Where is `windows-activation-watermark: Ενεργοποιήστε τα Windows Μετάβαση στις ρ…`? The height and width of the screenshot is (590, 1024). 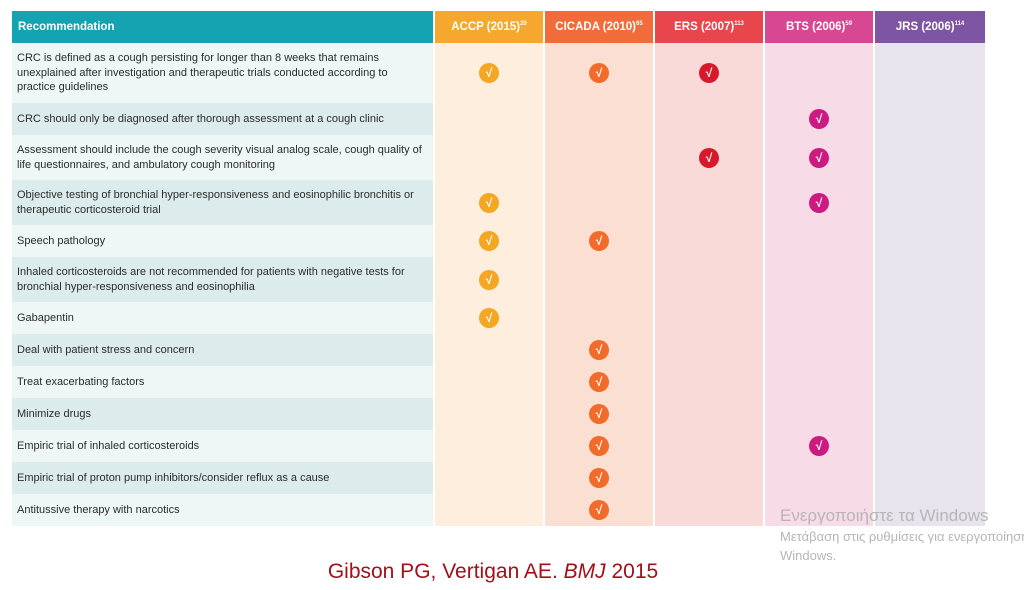
windows-activation-watermark: Ενεργοποιήστε τα Windows Μετάβαση στις ρ… is located at coordinates (902, 535).